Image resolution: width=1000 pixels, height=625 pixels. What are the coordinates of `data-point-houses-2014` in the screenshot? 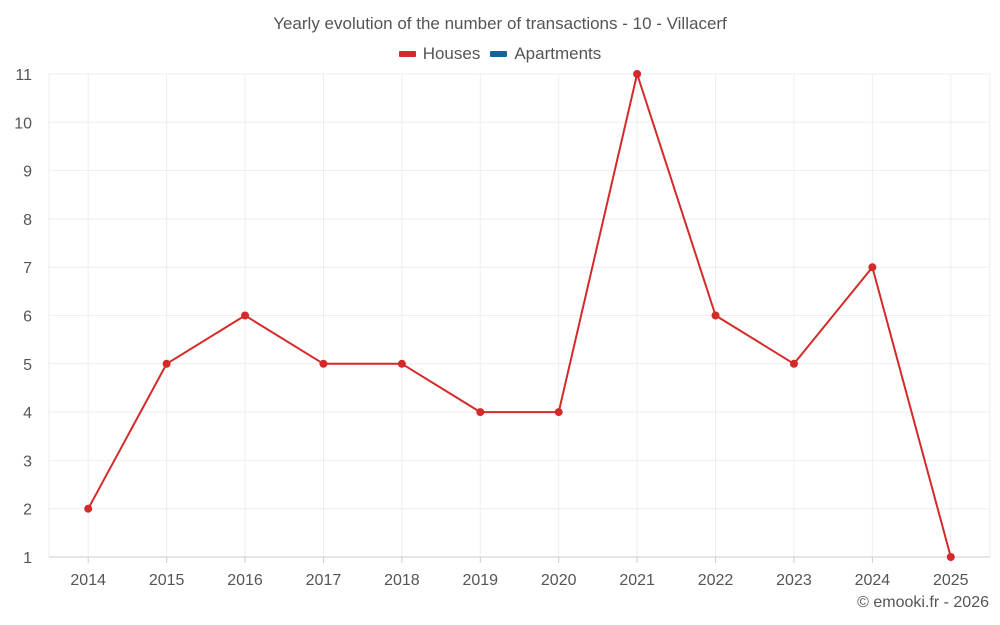 It's located at (88, 508).